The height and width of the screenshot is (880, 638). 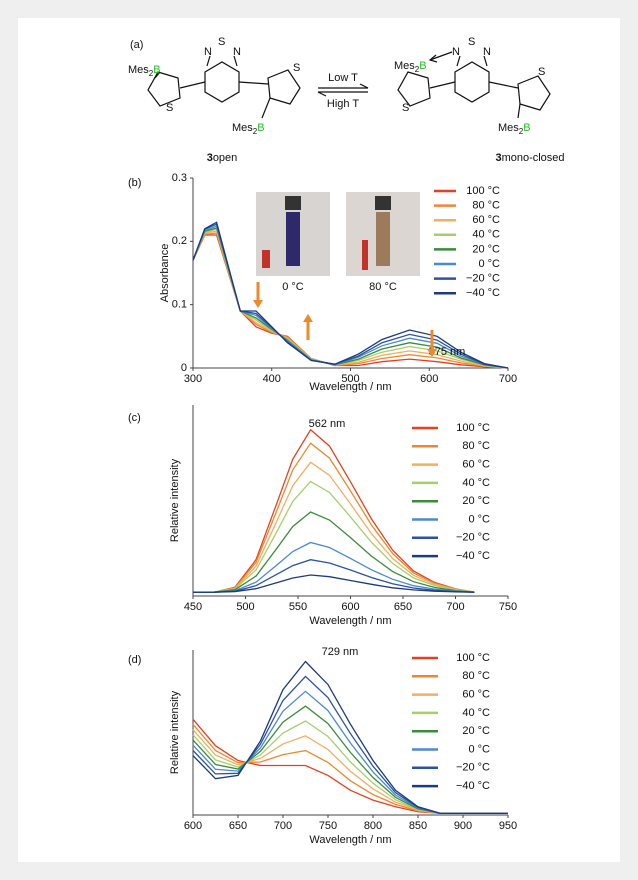 I want to click on x-tick-label: 950, so click(x=508, y=826).